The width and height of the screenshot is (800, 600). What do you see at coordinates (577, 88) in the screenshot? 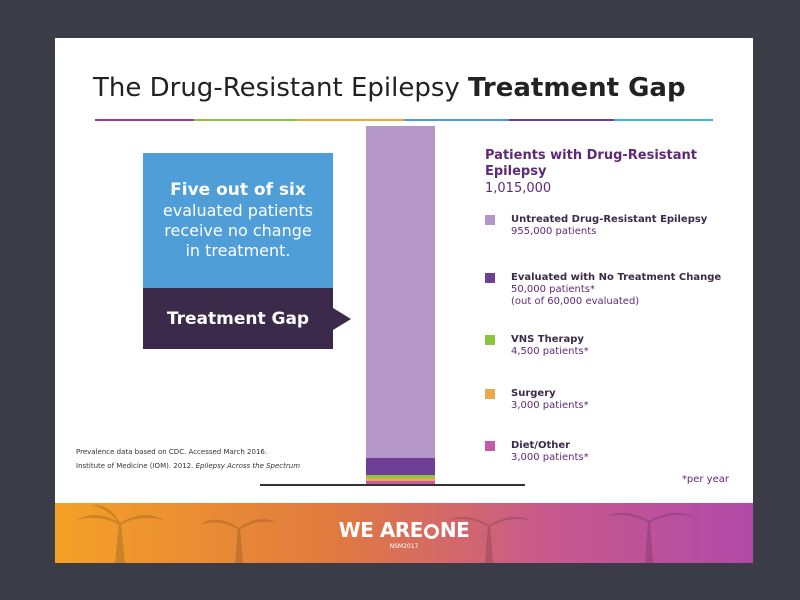
I see `title-bold: Treatment Gap` at bounding box center [577, 88].